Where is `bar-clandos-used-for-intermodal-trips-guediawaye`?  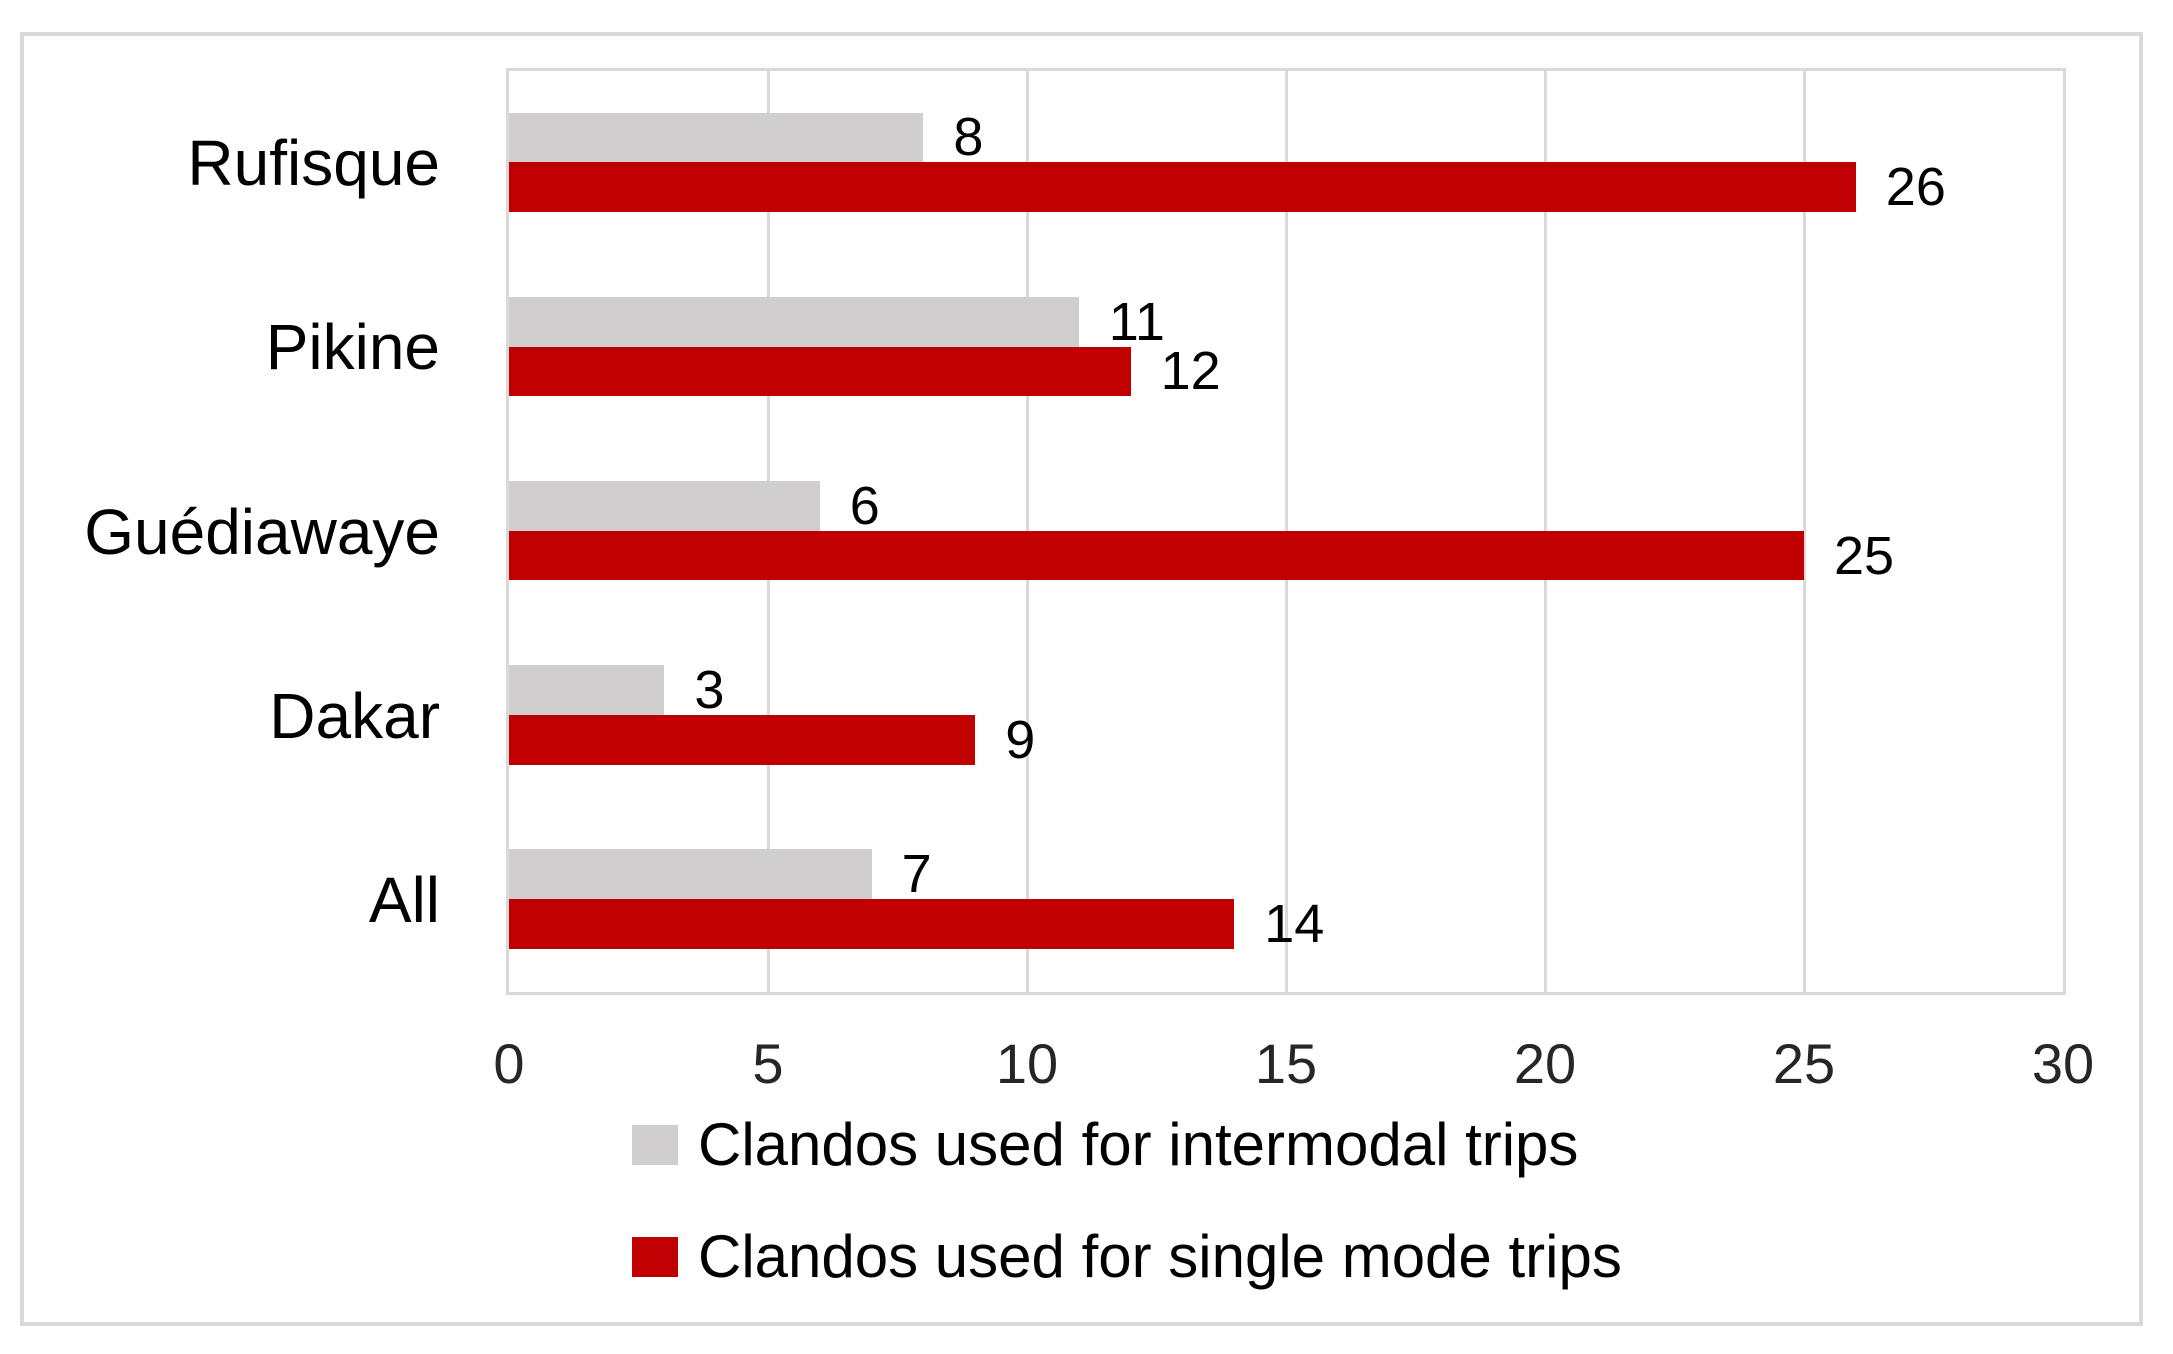 bar-clandos-used-for-intermodal-trips-guediawaye is located at coordinates (664, 506).